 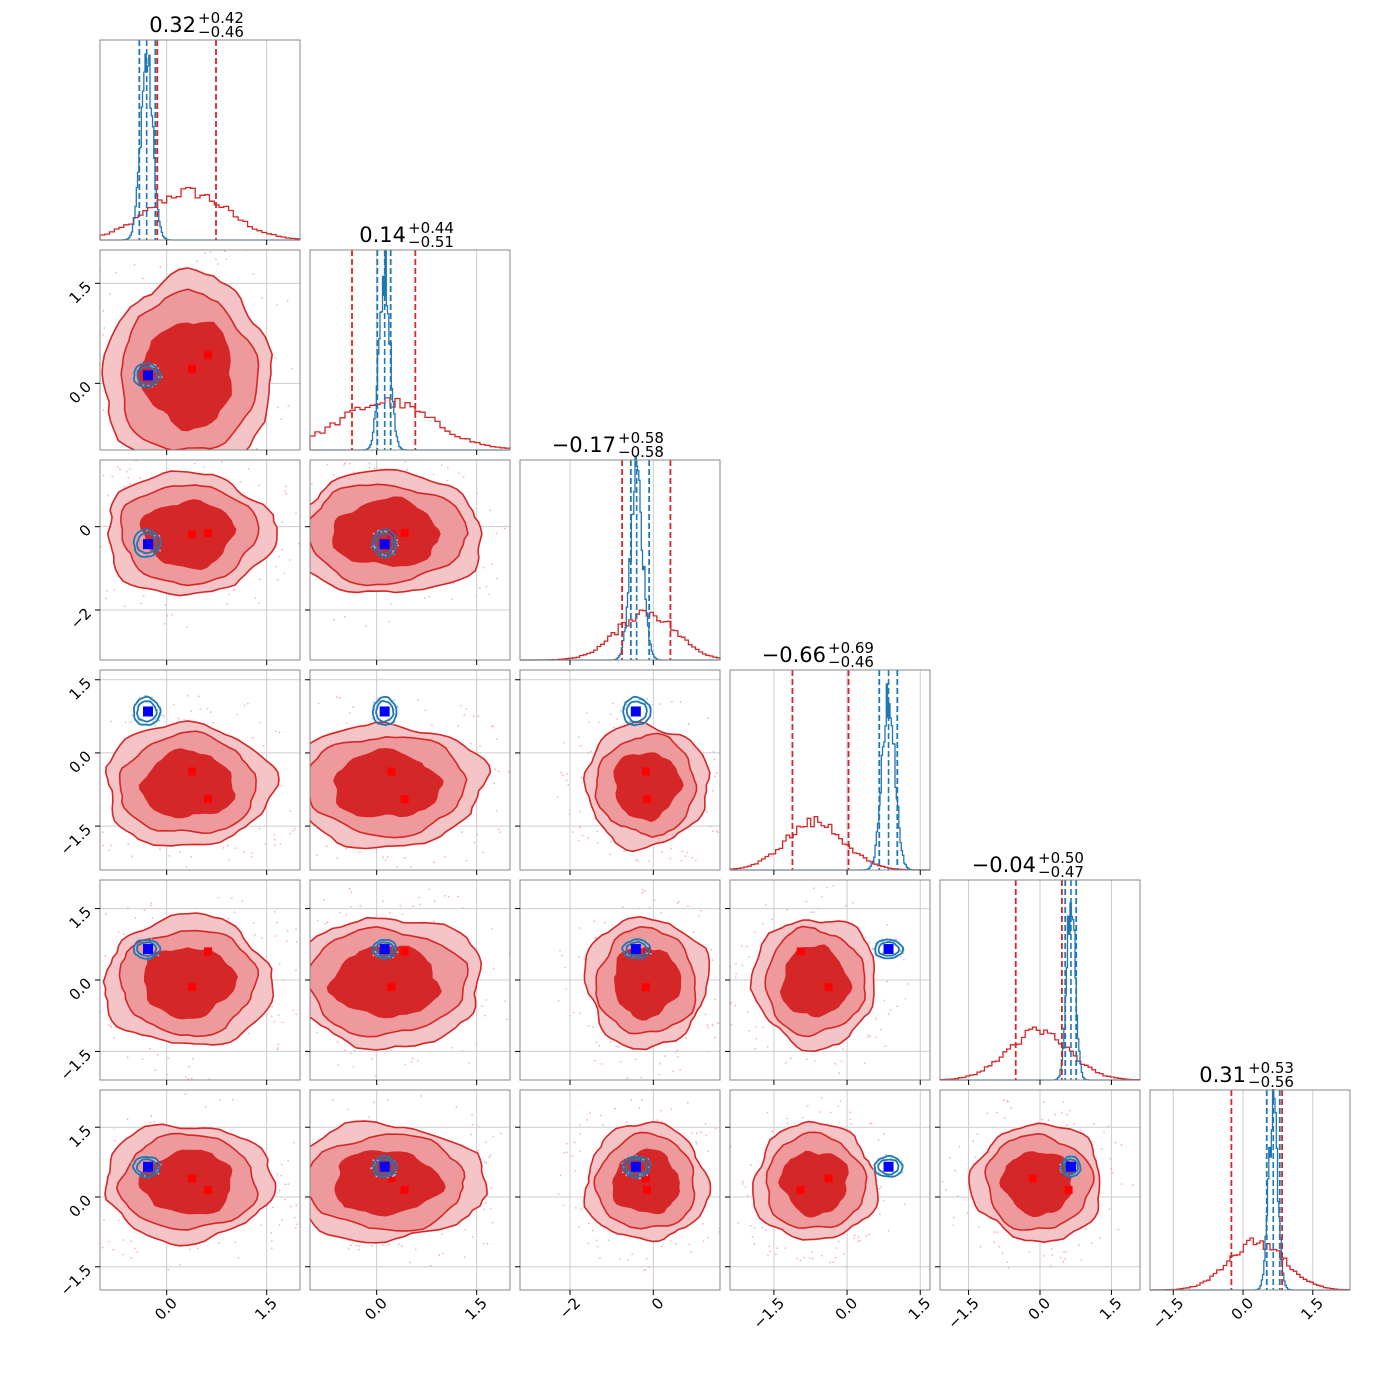 I want to click on param-title-plus: +0.69, so click(x=851, y=648).